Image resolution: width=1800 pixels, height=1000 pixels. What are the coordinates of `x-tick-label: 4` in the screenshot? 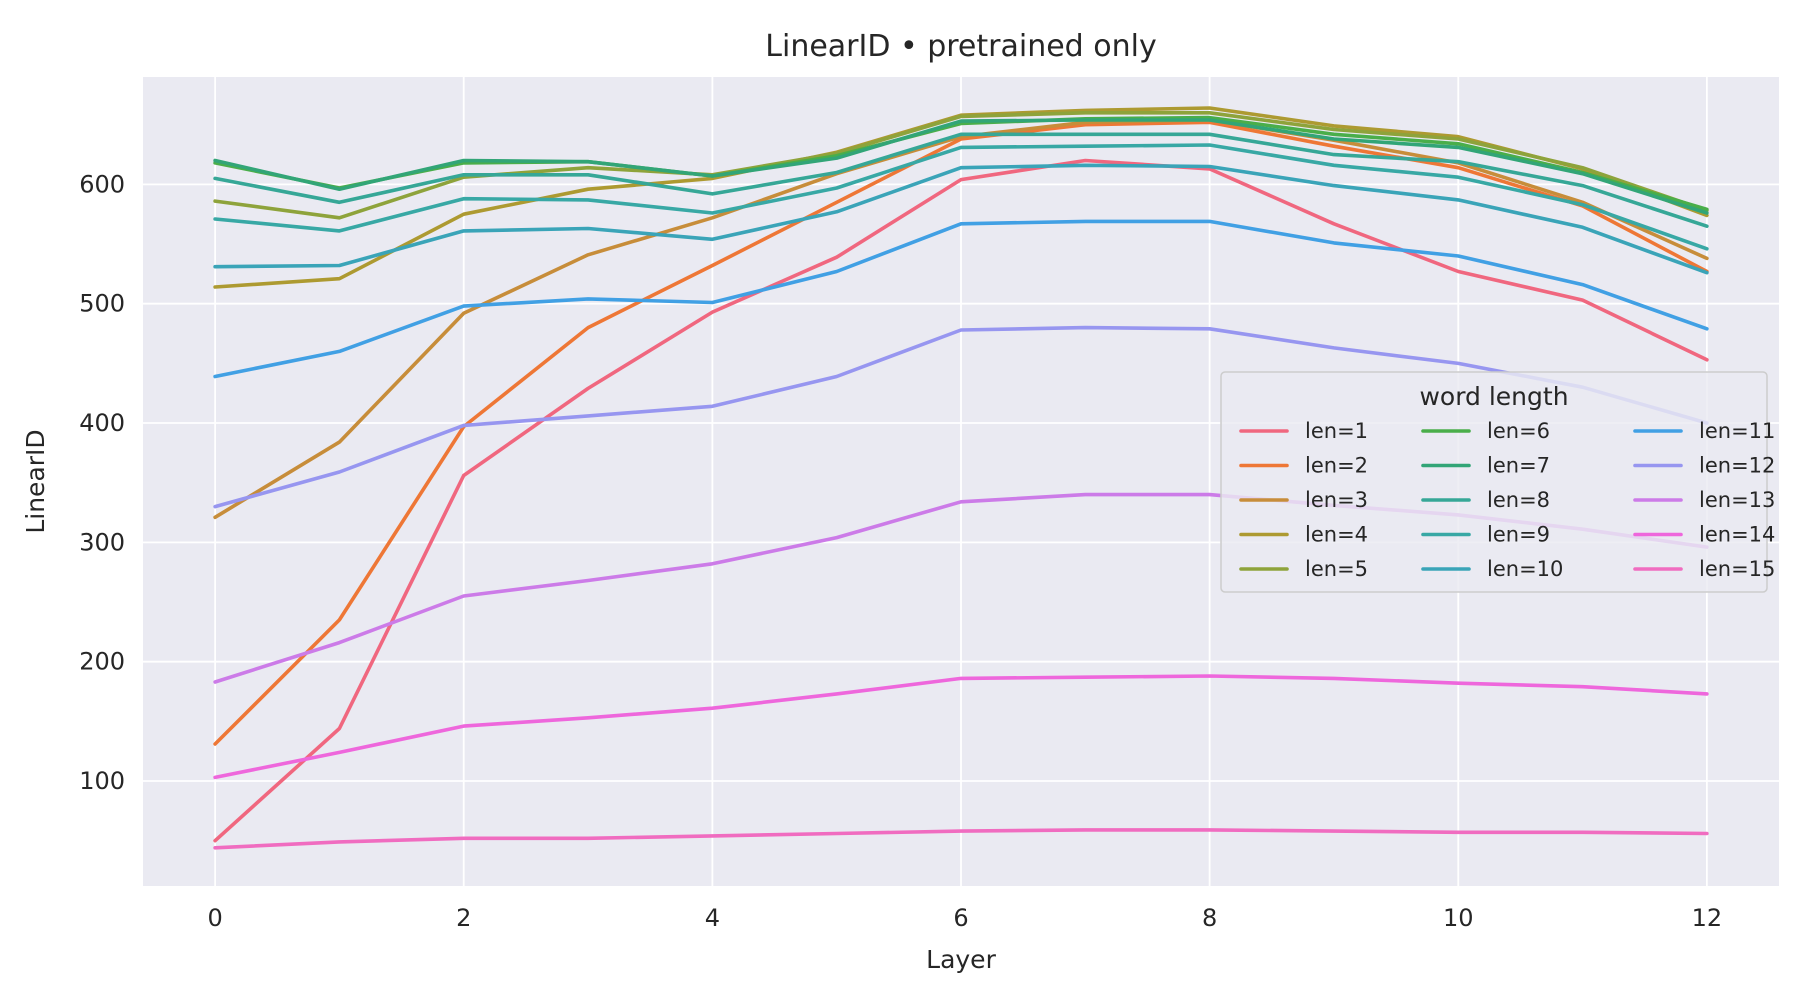 It's located at (712, 918).